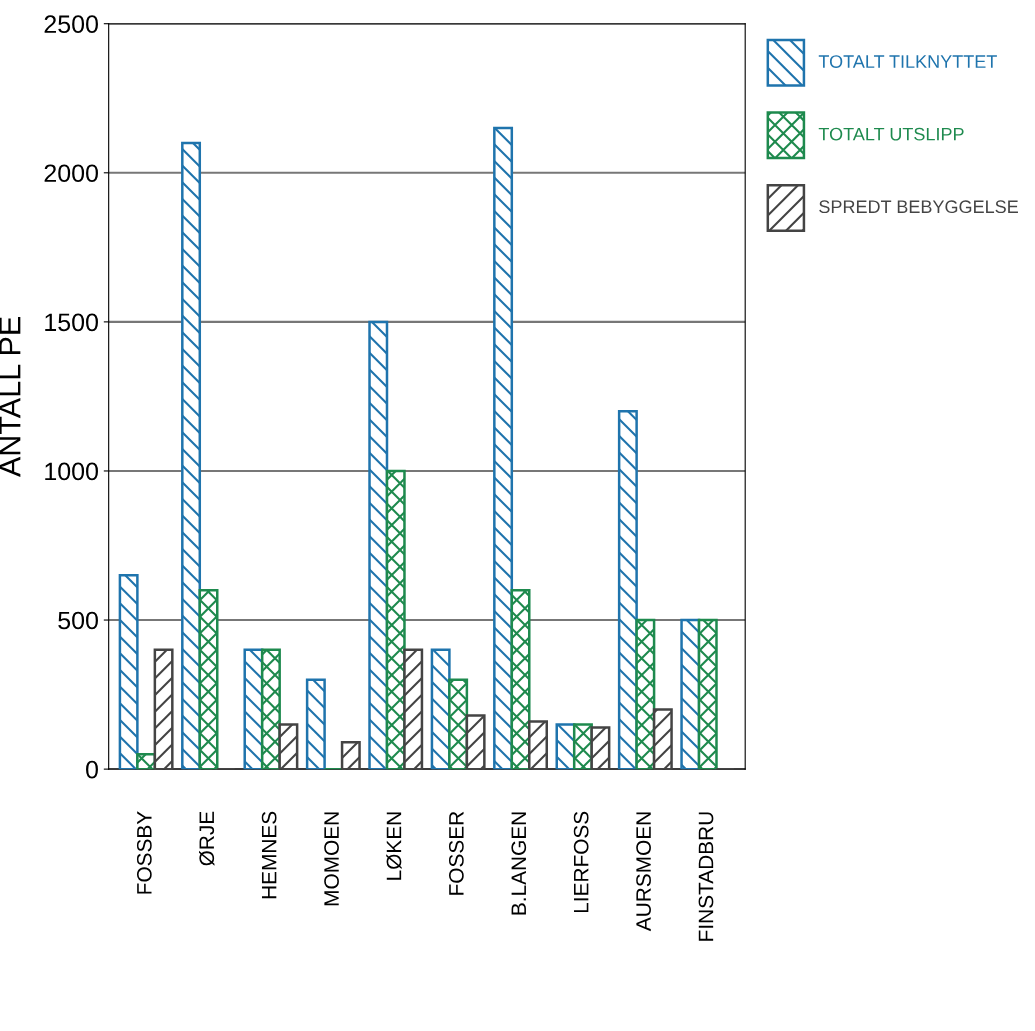 The width and height of the screenshot is (1035, 1031). Describe the element at coordinates (519, 863) in the screenshot. I see `x-tick-label: B.LANGEN` at that location.